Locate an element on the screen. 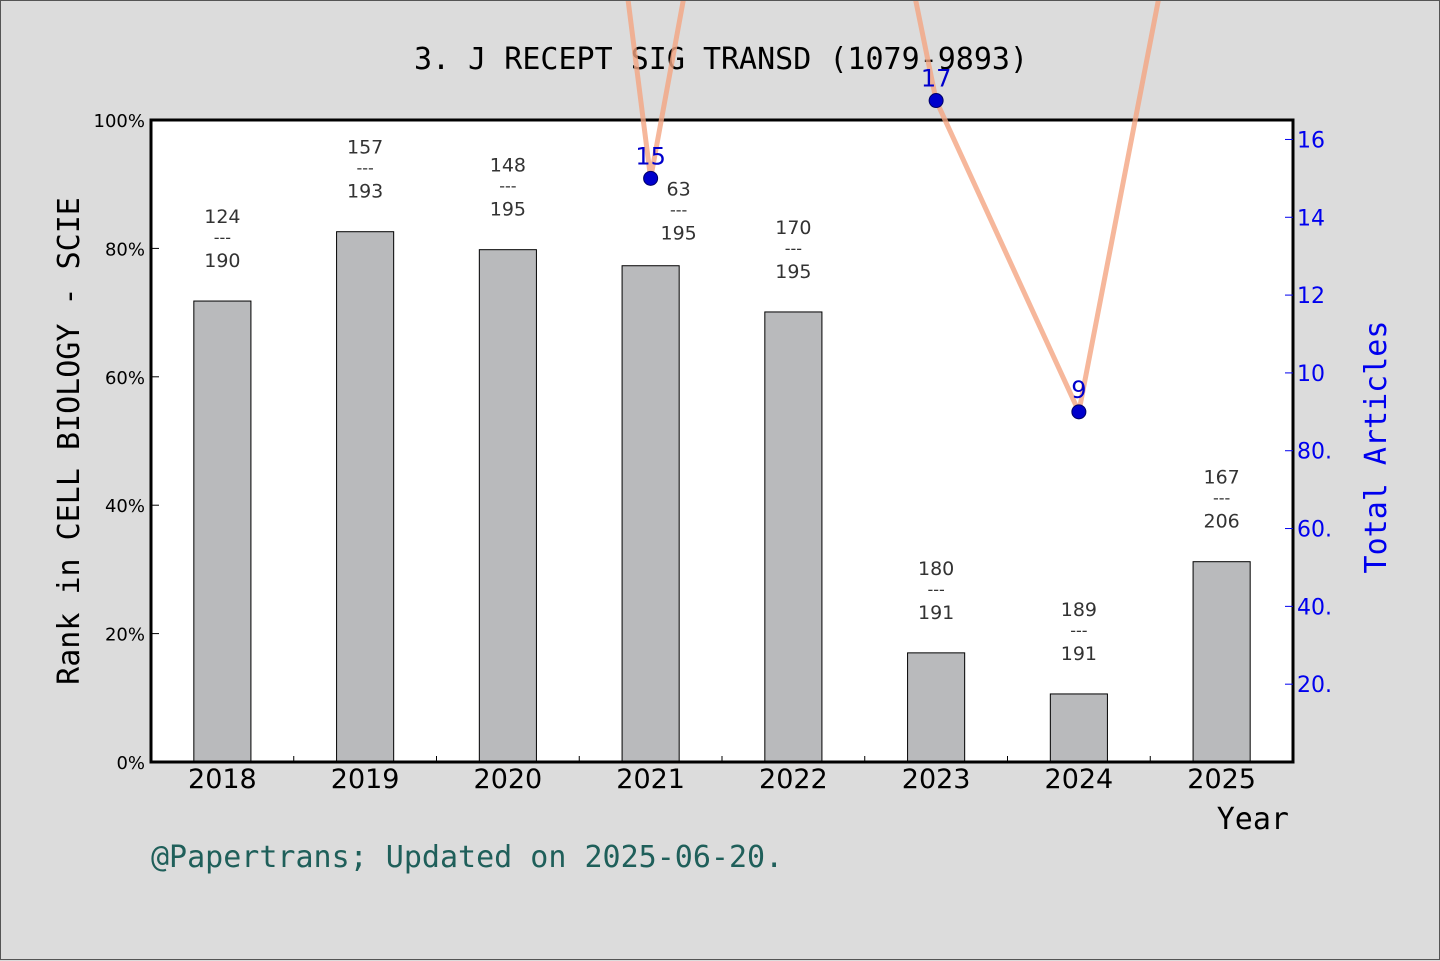  bar-rank-label: 189 is located at coordinates (1079, 610).